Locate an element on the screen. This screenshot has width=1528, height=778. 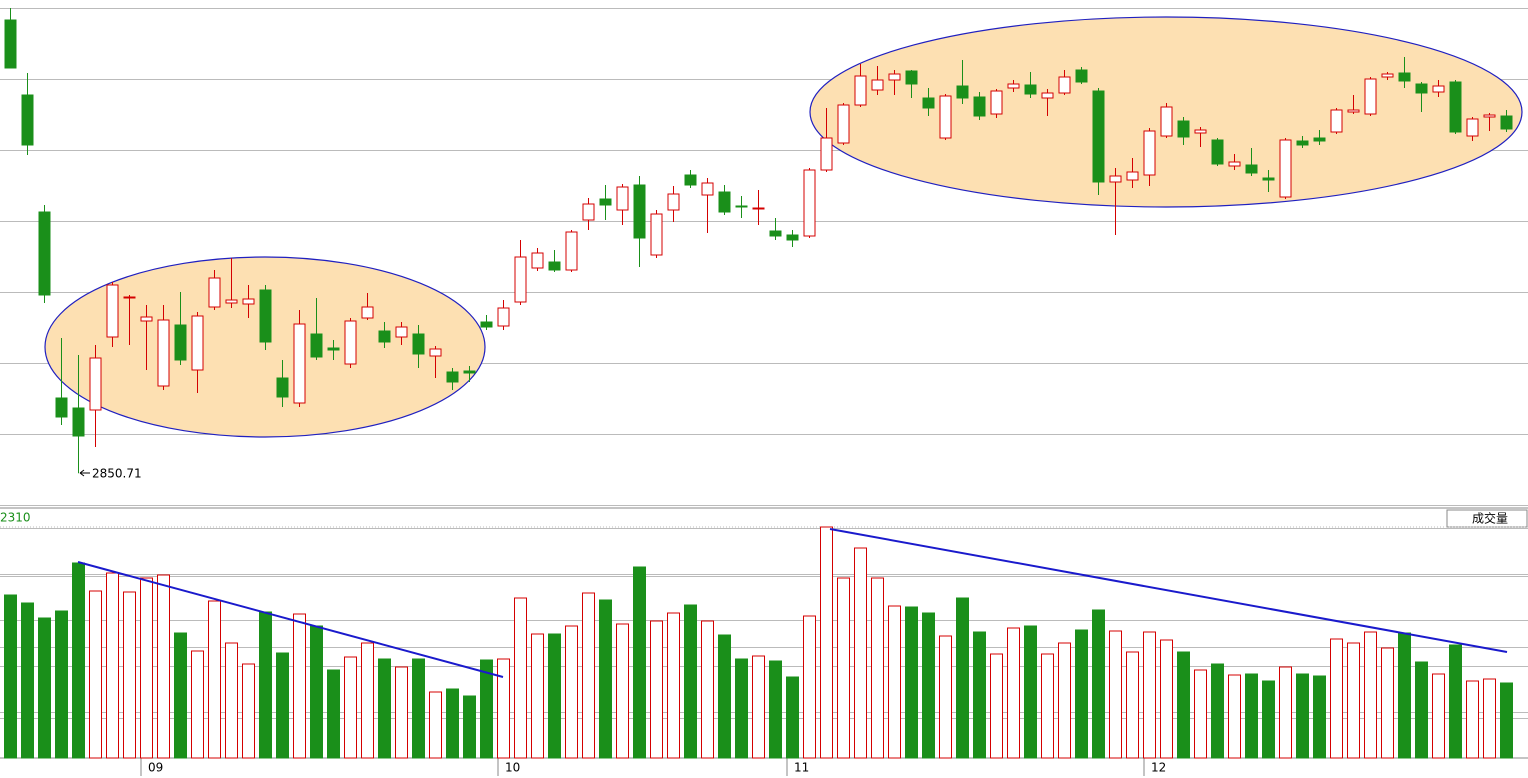
volume-label: 成交量 is located at coordinates (1490, 518).